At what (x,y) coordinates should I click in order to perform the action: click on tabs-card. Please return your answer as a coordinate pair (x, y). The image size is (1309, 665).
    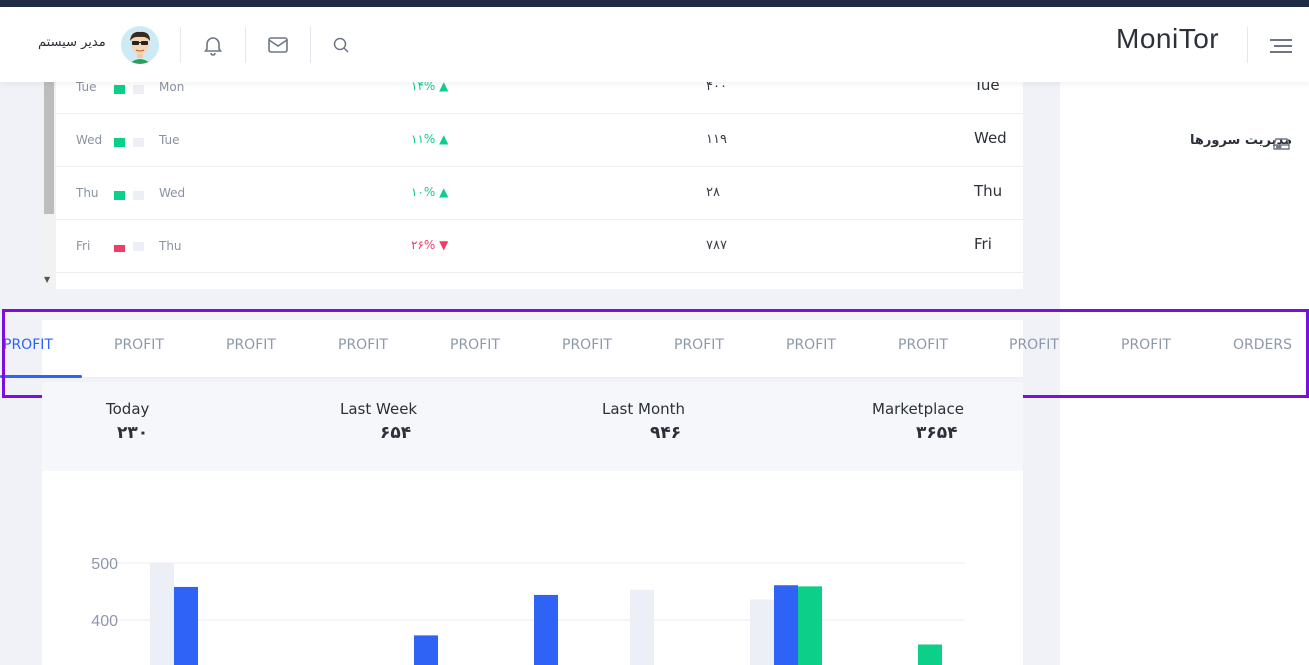
    Looking at the image, I should click on (532, 349).